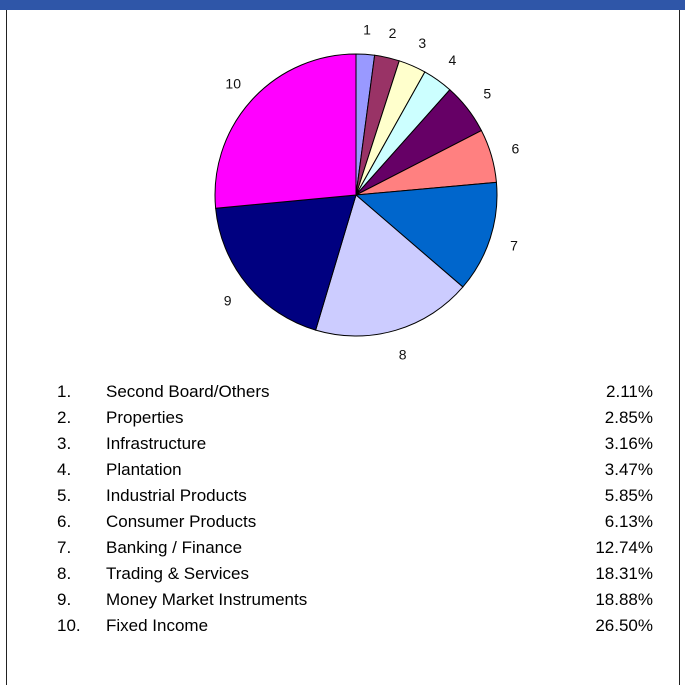 This screenshot has width=685, height=685. Describe the element at coordinates (342, 525) in the screenshot. I see `legend-row: 6. Consumer Products 6.13%` at that location.